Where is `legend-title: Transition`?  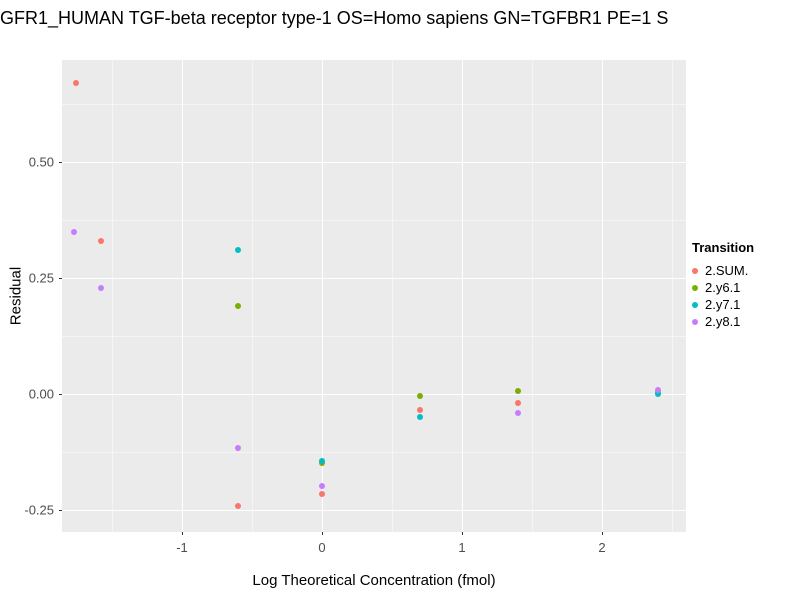 legend-title: Transition is located at coordinates (723, 247).